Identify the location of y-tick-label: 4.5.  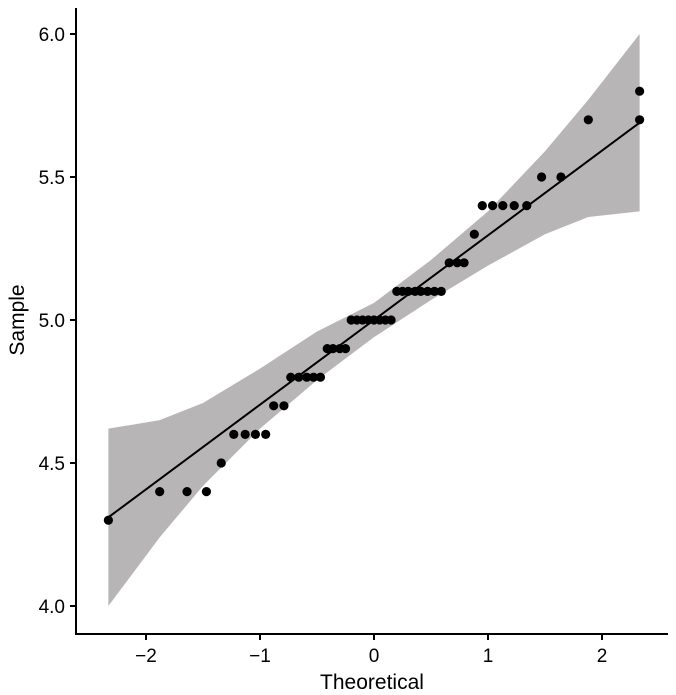
(52, 464).